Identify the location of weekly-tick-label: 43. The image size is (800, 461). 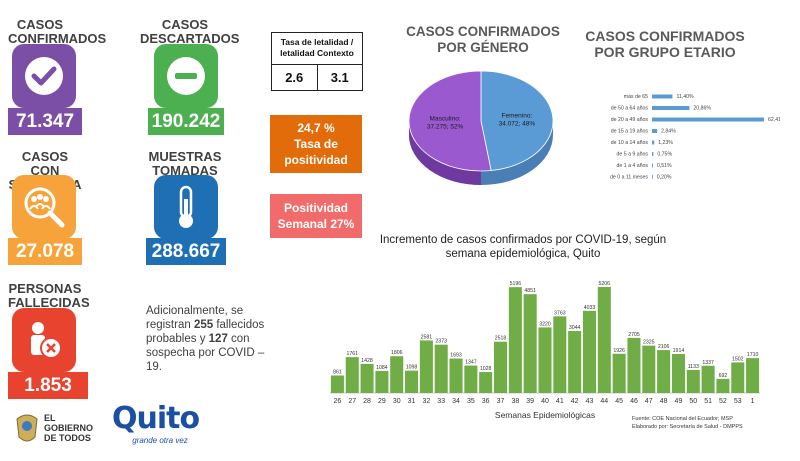
(590, 401).